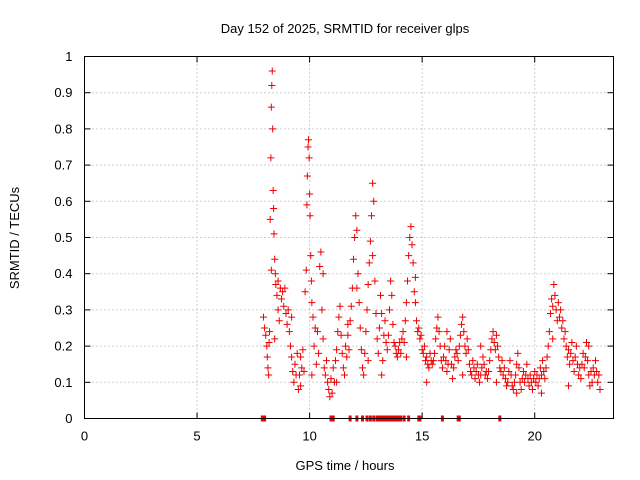 Image resolution: width=640 pixels, height=480 pixels. I want to click on y-tick-label: 0.4, so click(63, 273).